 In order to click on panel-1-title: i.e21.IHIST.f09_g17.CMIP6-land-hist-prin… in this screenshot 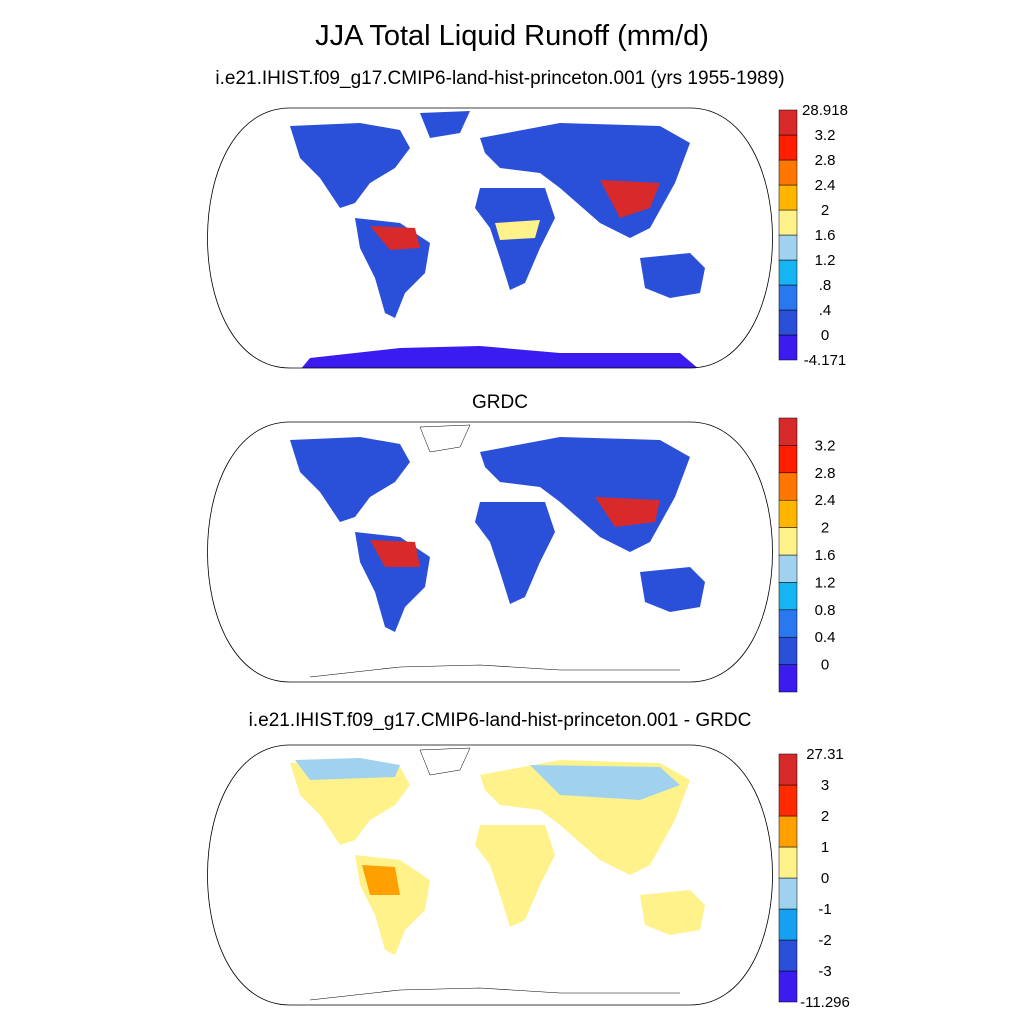, I will do `click(500, 78)`.